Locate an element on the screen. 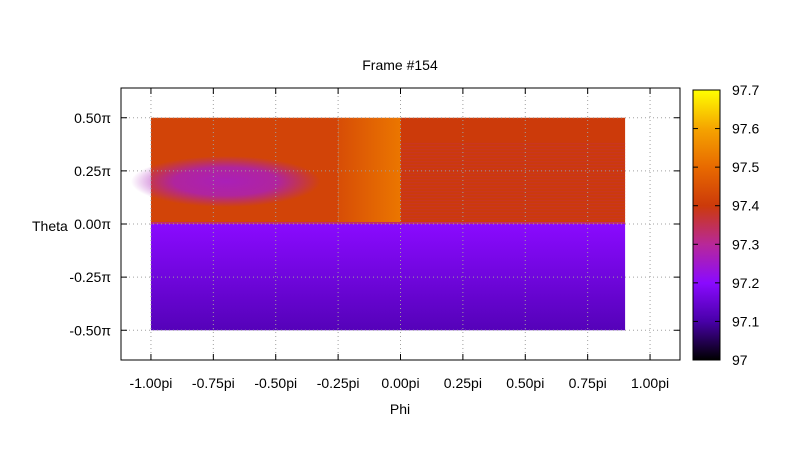 Image resolution: width=800 pixels, height=455 pixels. colorbar-tick-label: 97.6 is located at coordinates (745, 129).